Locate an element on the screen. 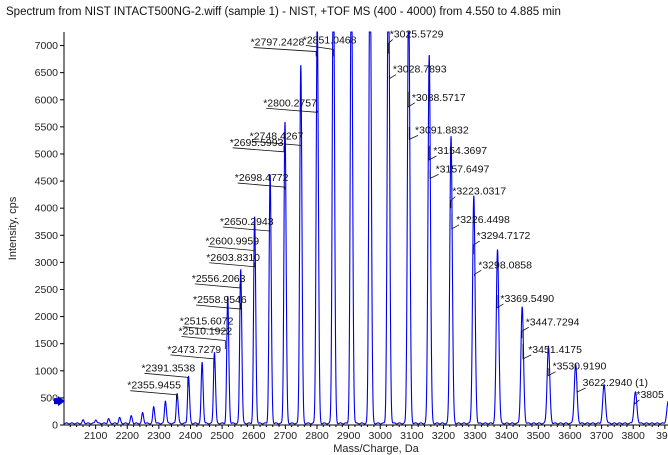 Image resolution: width=668 pixels, height=455 pixels. peak-label: *2695.5993 is located at coordinates (257, 143).